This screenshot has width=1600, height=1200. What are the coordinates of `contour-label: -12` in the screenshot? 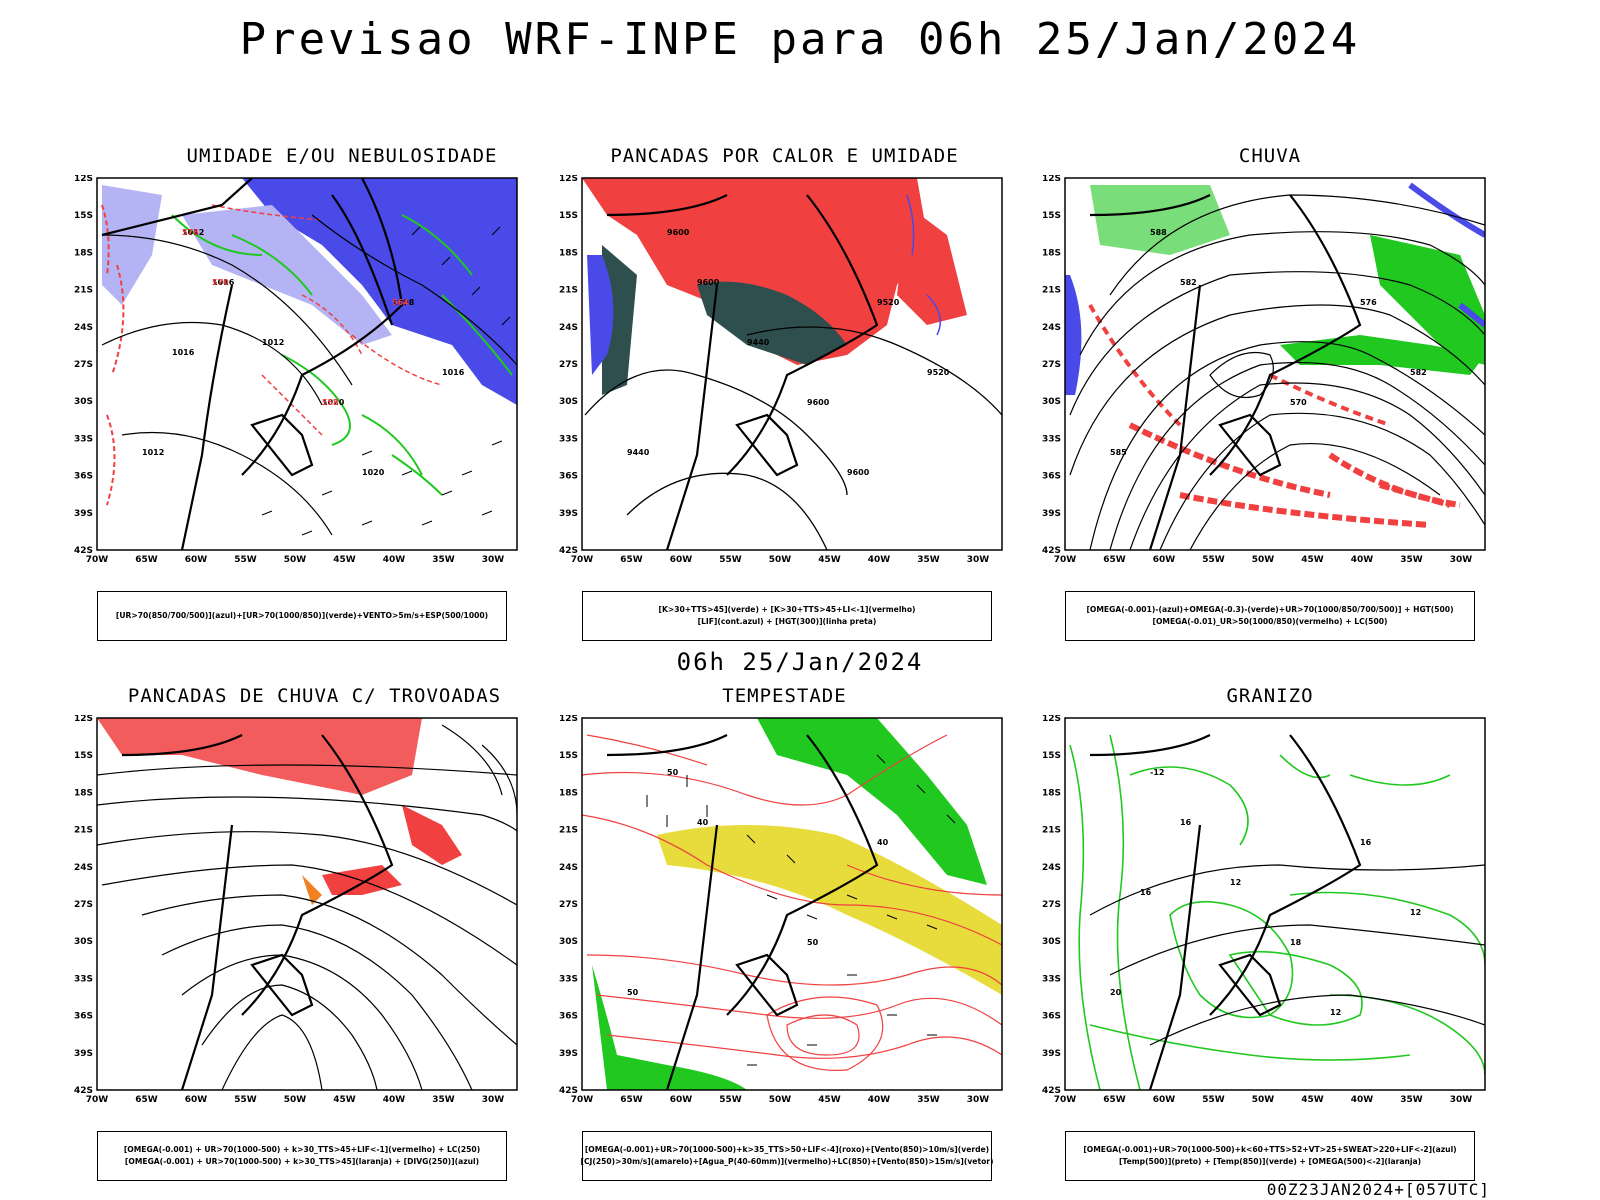 It's located at (1157, 772).